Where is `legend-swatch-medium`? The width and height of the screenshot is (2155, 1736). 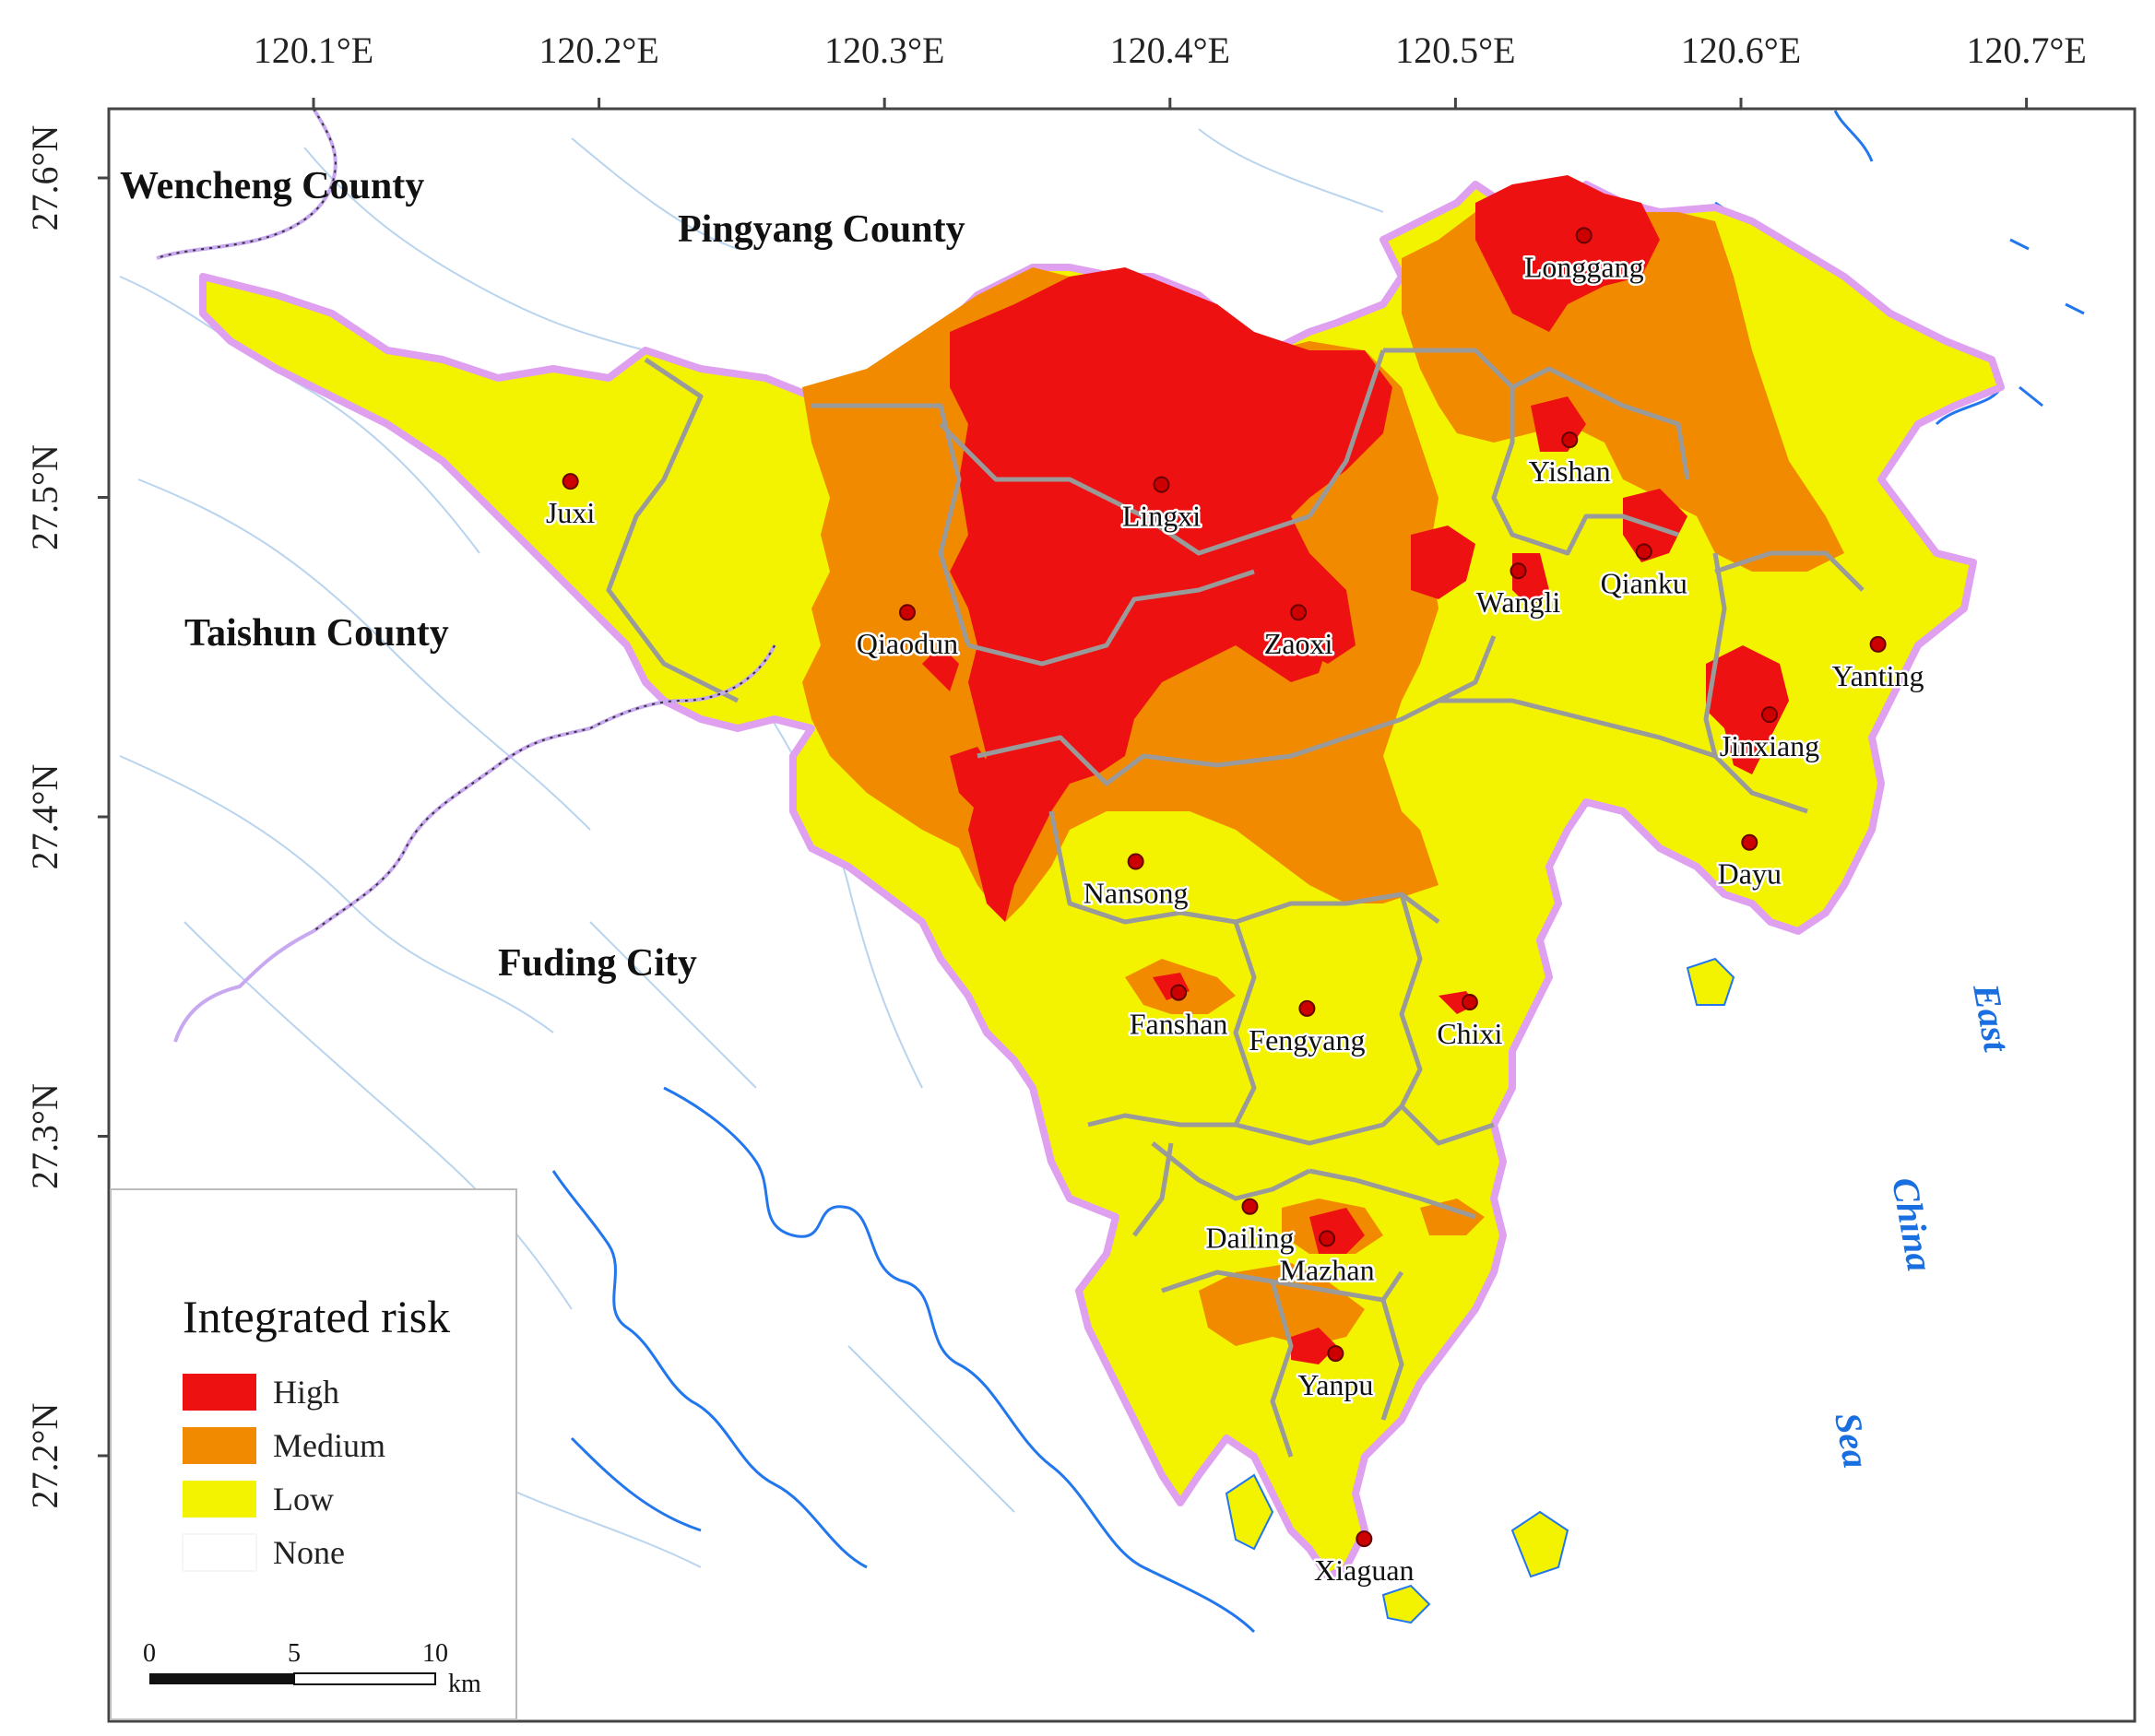 legend-swatch-medium is located at coordinates (219, 1445).